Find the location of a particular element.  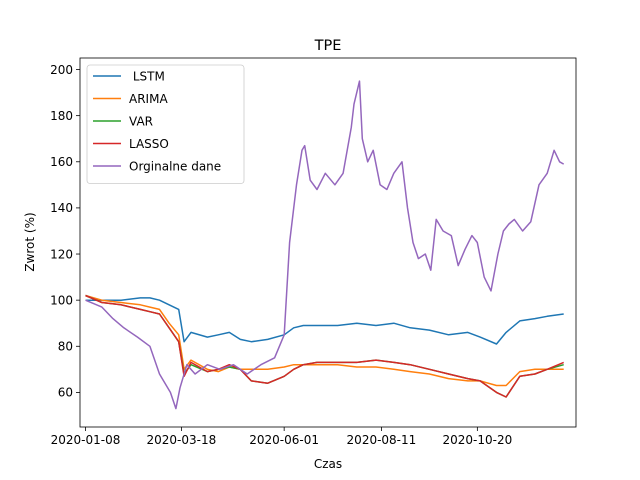

y-axis-label: Zwrot (%) is located at coordinates (30, 241).